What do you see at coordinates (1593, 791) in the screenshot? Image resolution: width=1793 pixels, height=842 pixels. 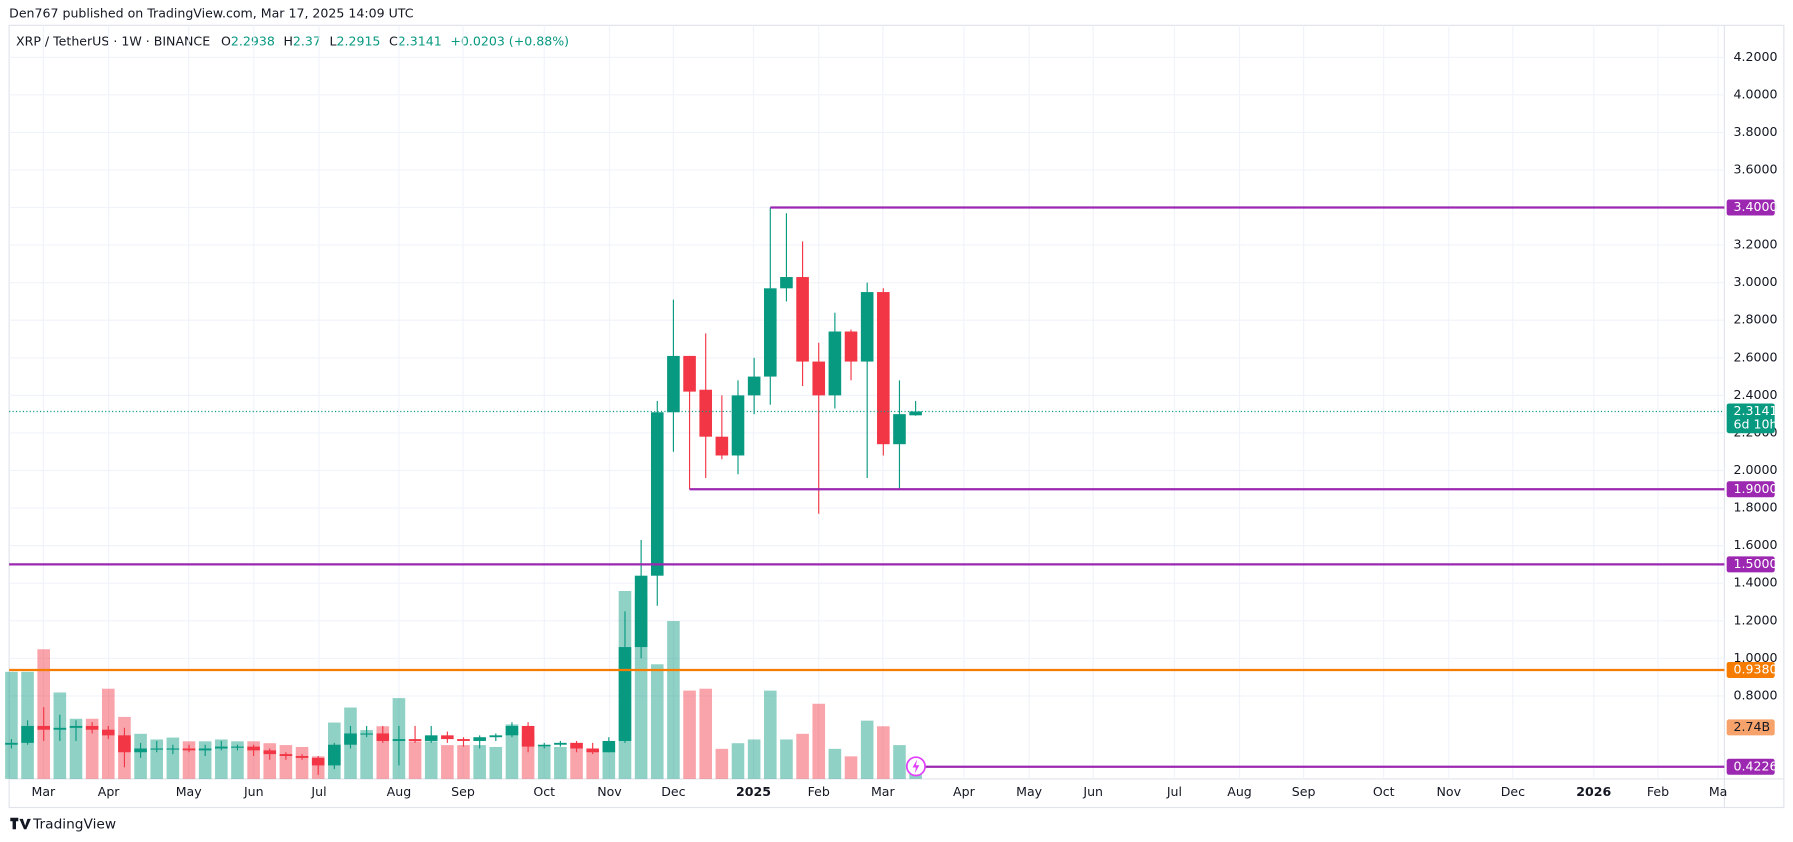 I see `x-tick-label: 2026` at bounding box center [1593, 791].